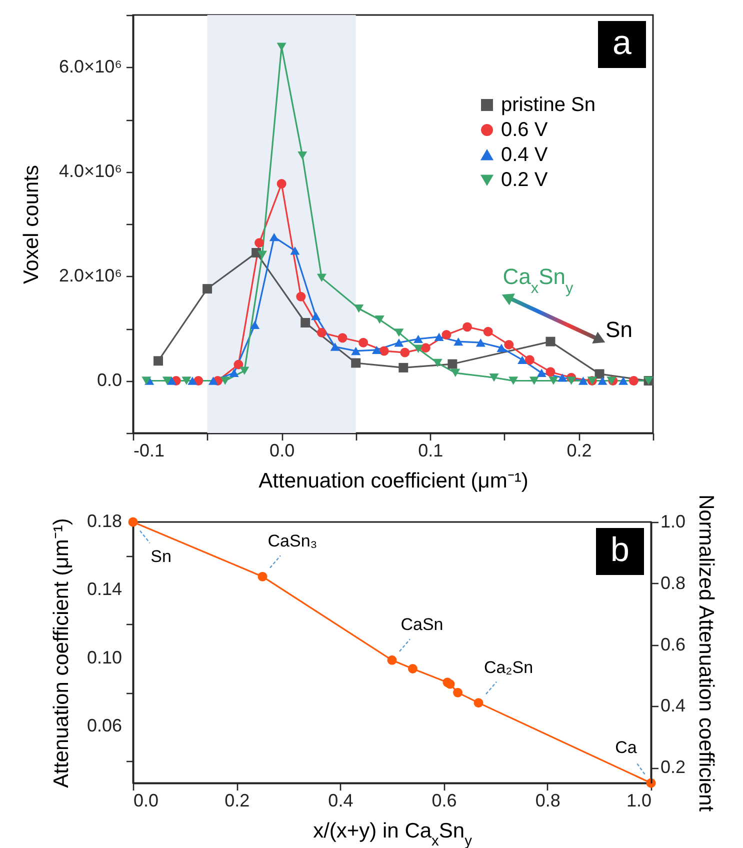 The width and height of the screenshot is (743, 848). What do you see at coordinates (626, 747) in the screenshot?
I see `annotation: Ca` at bounding box center [626, 747].